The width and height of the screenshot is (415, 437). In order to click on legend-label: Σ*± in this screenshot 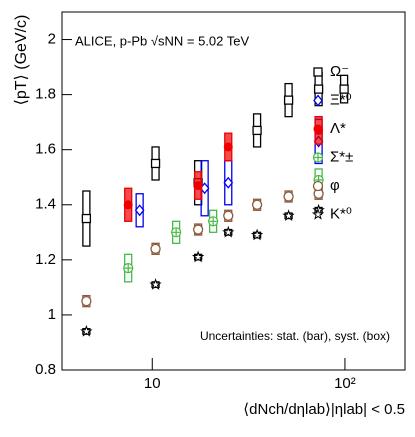, I will do `click(341, 156)`.